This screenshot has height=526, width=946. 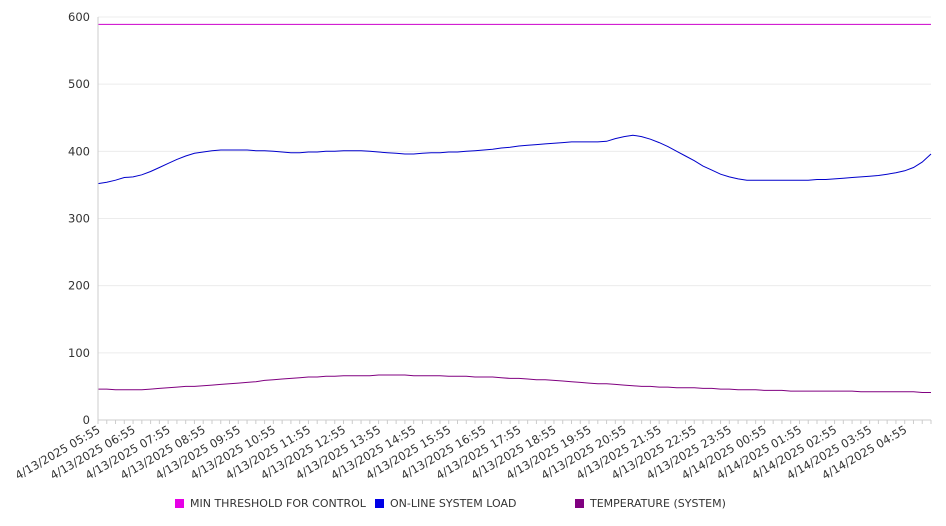 I want to click on y-tick-label: 500, so click(x=79, y=84).